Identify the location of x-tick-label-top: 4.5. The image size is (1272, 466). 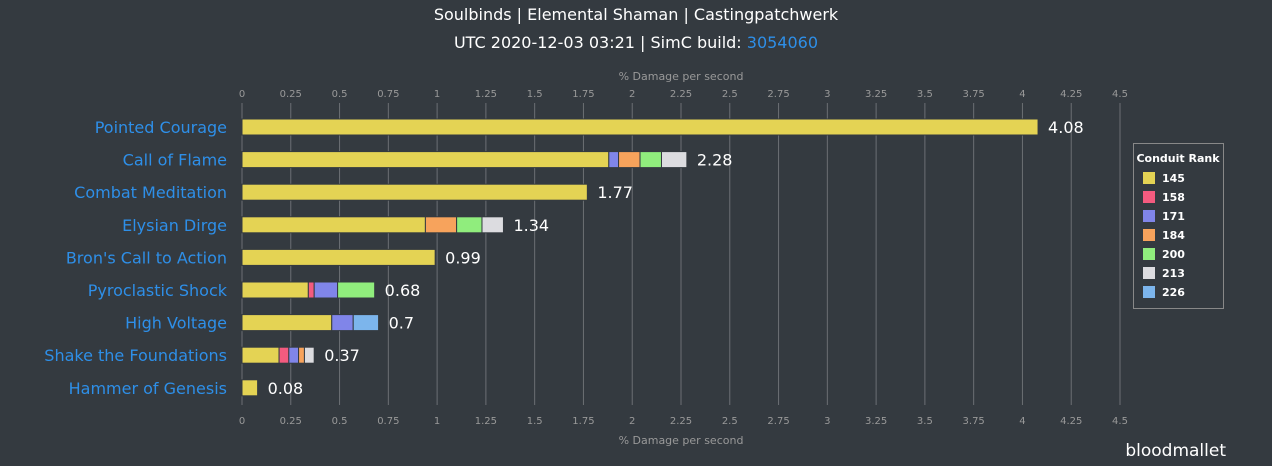
(1120, 94).